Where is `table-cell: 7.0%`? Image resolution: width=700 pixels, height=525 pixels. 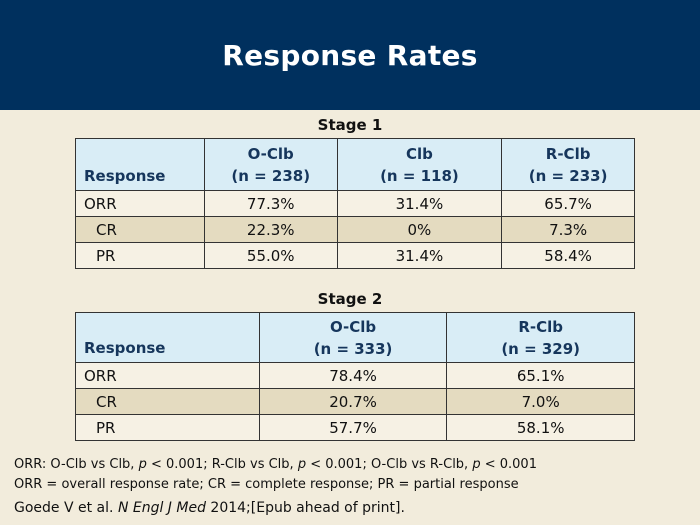 table-cell: 7.0% is located at coordinates (540, 401).